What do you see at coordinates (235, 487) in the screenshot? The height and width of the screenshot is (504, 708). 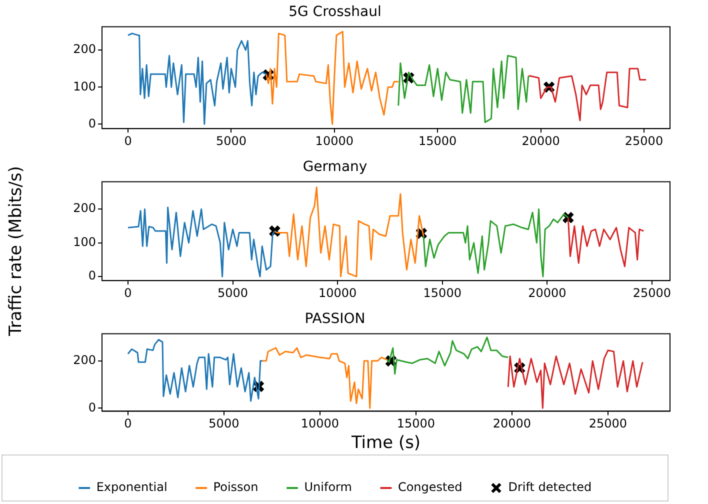 I see `legend-label: Poisson` at bounding box center [235, 487].